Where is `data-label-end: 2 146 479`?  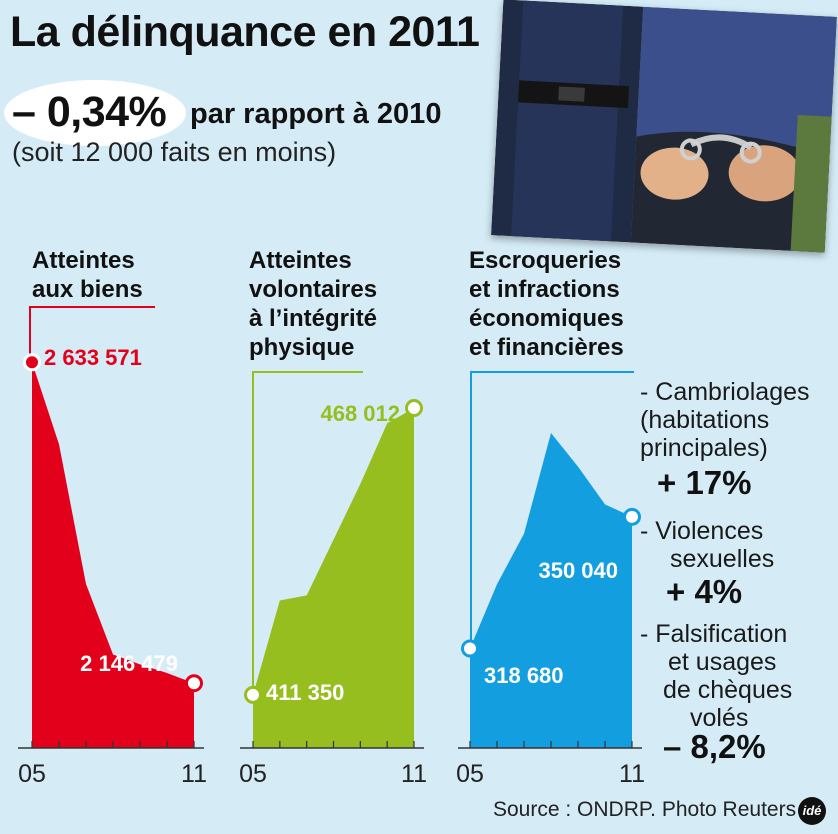 data-label-end: 2 146 479 is located at coordinates (129, 663).